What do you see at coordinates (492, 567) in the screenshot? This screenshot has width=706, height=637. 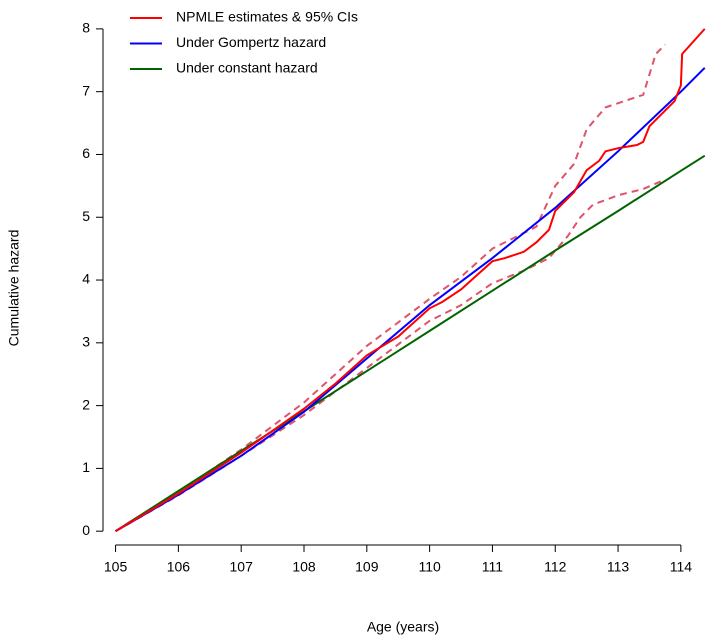 I see `x-tick-label: 111` at bounding box center [492, 567].